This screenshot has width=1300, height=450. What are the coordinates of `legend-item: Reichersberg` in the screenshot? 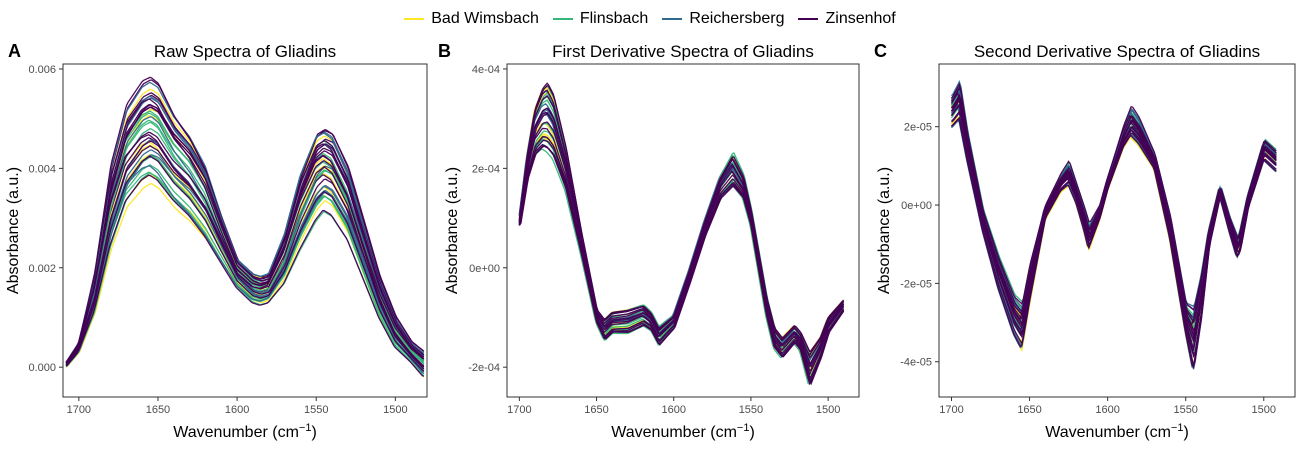 It's located at (723, 19).